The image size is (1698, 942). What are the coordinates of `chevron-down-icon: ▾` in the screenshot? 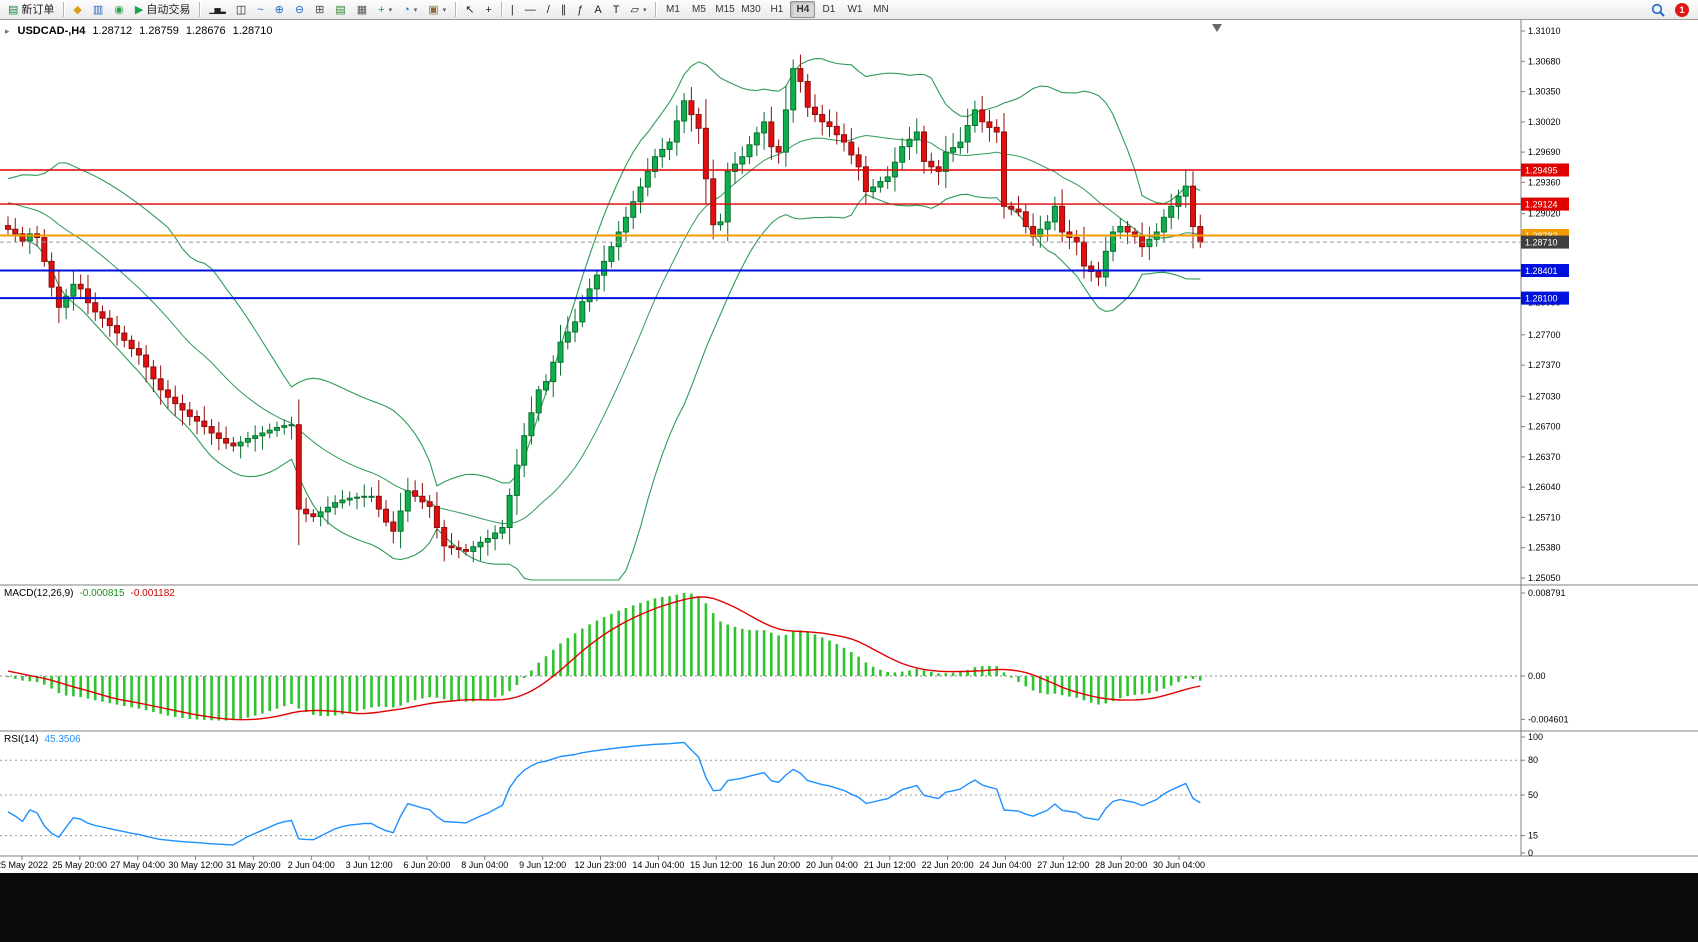 It's located at (644, 10).